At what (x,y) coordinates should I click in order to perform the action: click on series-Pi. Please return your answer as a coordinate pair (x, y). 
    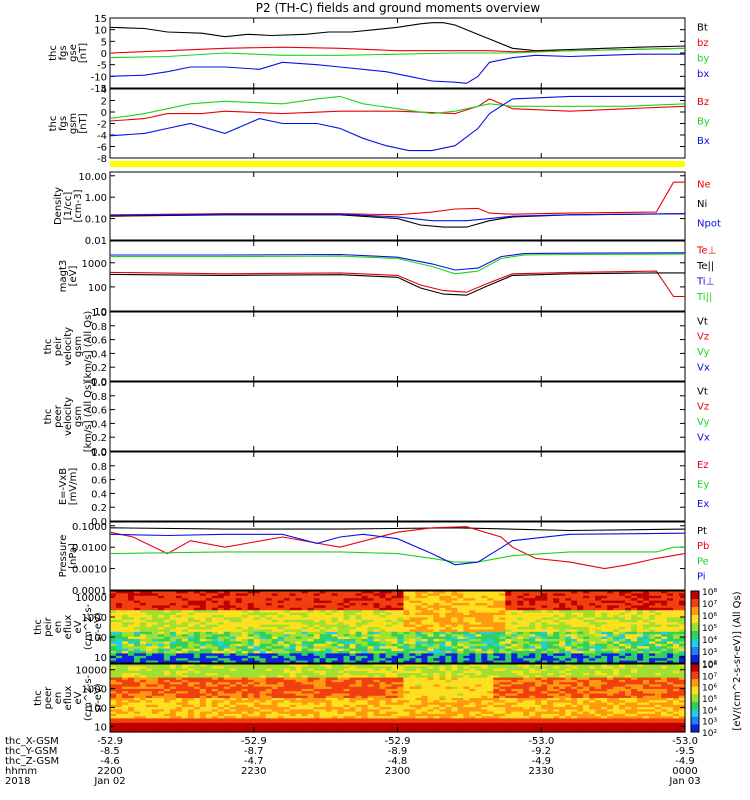
    Looking at the image, I should click on (397, 549).